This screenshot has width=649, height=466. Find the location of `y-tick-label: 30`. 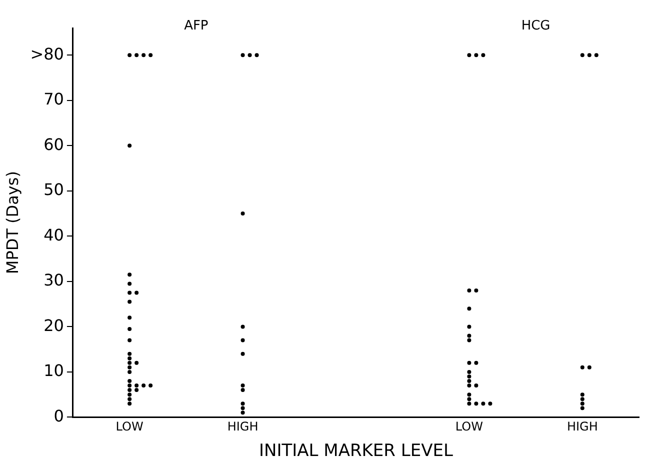

y-tick-label: 30 is located at coordinates (54, 280).